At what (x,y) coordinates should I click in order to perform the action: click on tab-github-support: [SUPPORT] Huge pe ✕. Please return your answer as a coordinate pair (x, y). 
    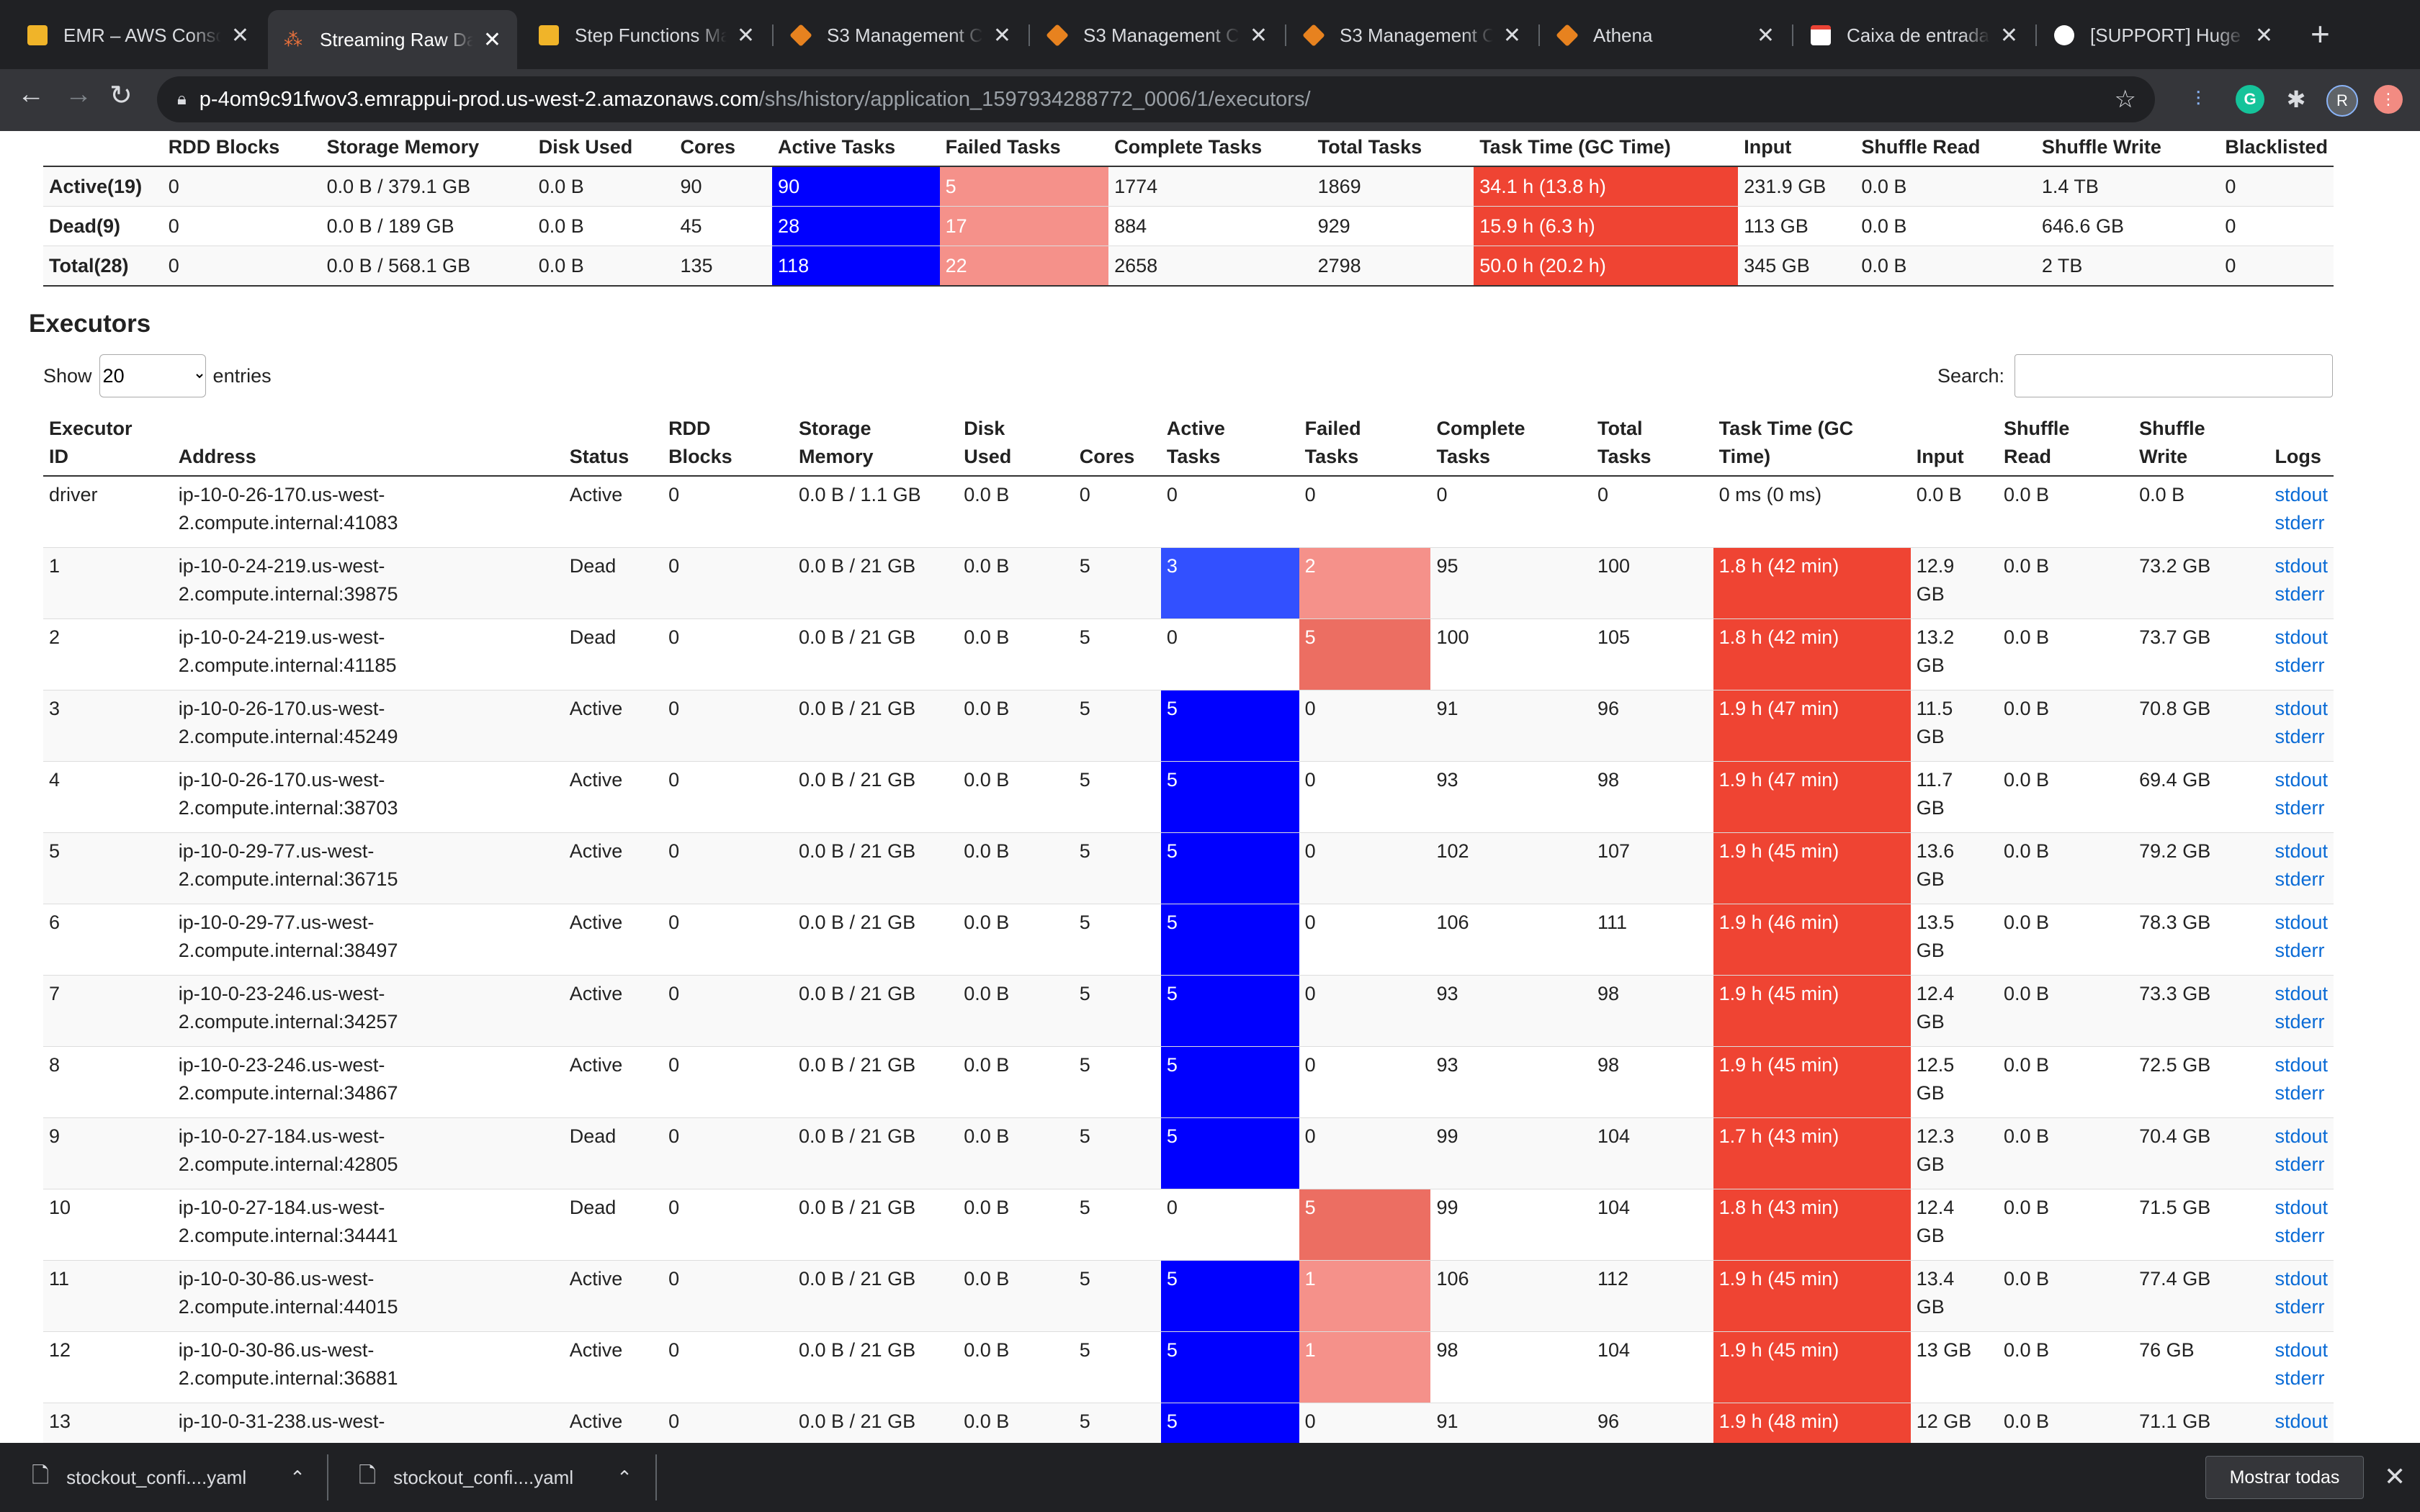
    Looking at the image, I should click on (2163, 35).